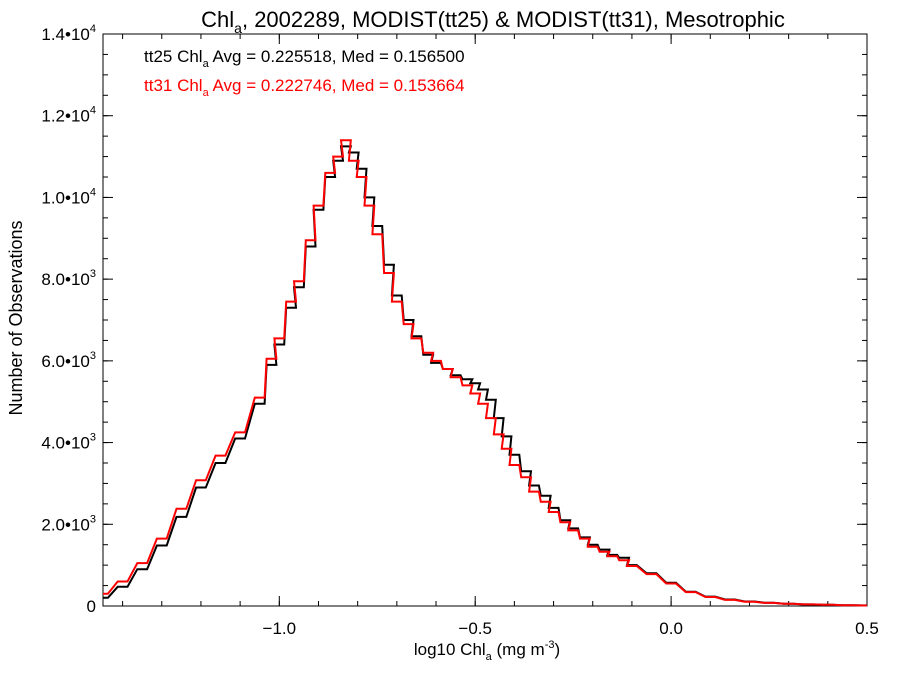 Image resolution: width=900 pixels, height=675 pixels. I want to click on legend-entry-tt31: tt31 Chla Avg = 0.222746, Med = 0.153664, so click(304, 87).